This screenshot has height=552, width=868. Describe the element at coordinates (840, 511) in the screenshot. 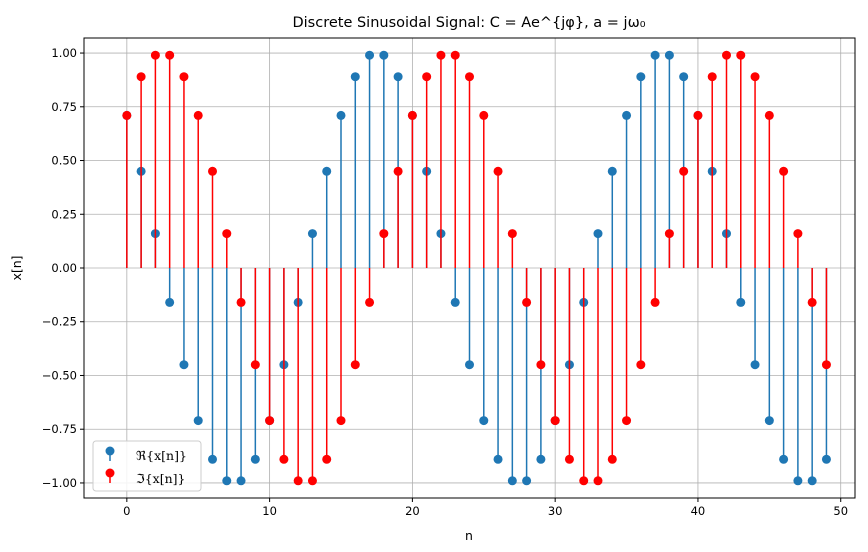

I see `x-tick-label: 50` at that location.